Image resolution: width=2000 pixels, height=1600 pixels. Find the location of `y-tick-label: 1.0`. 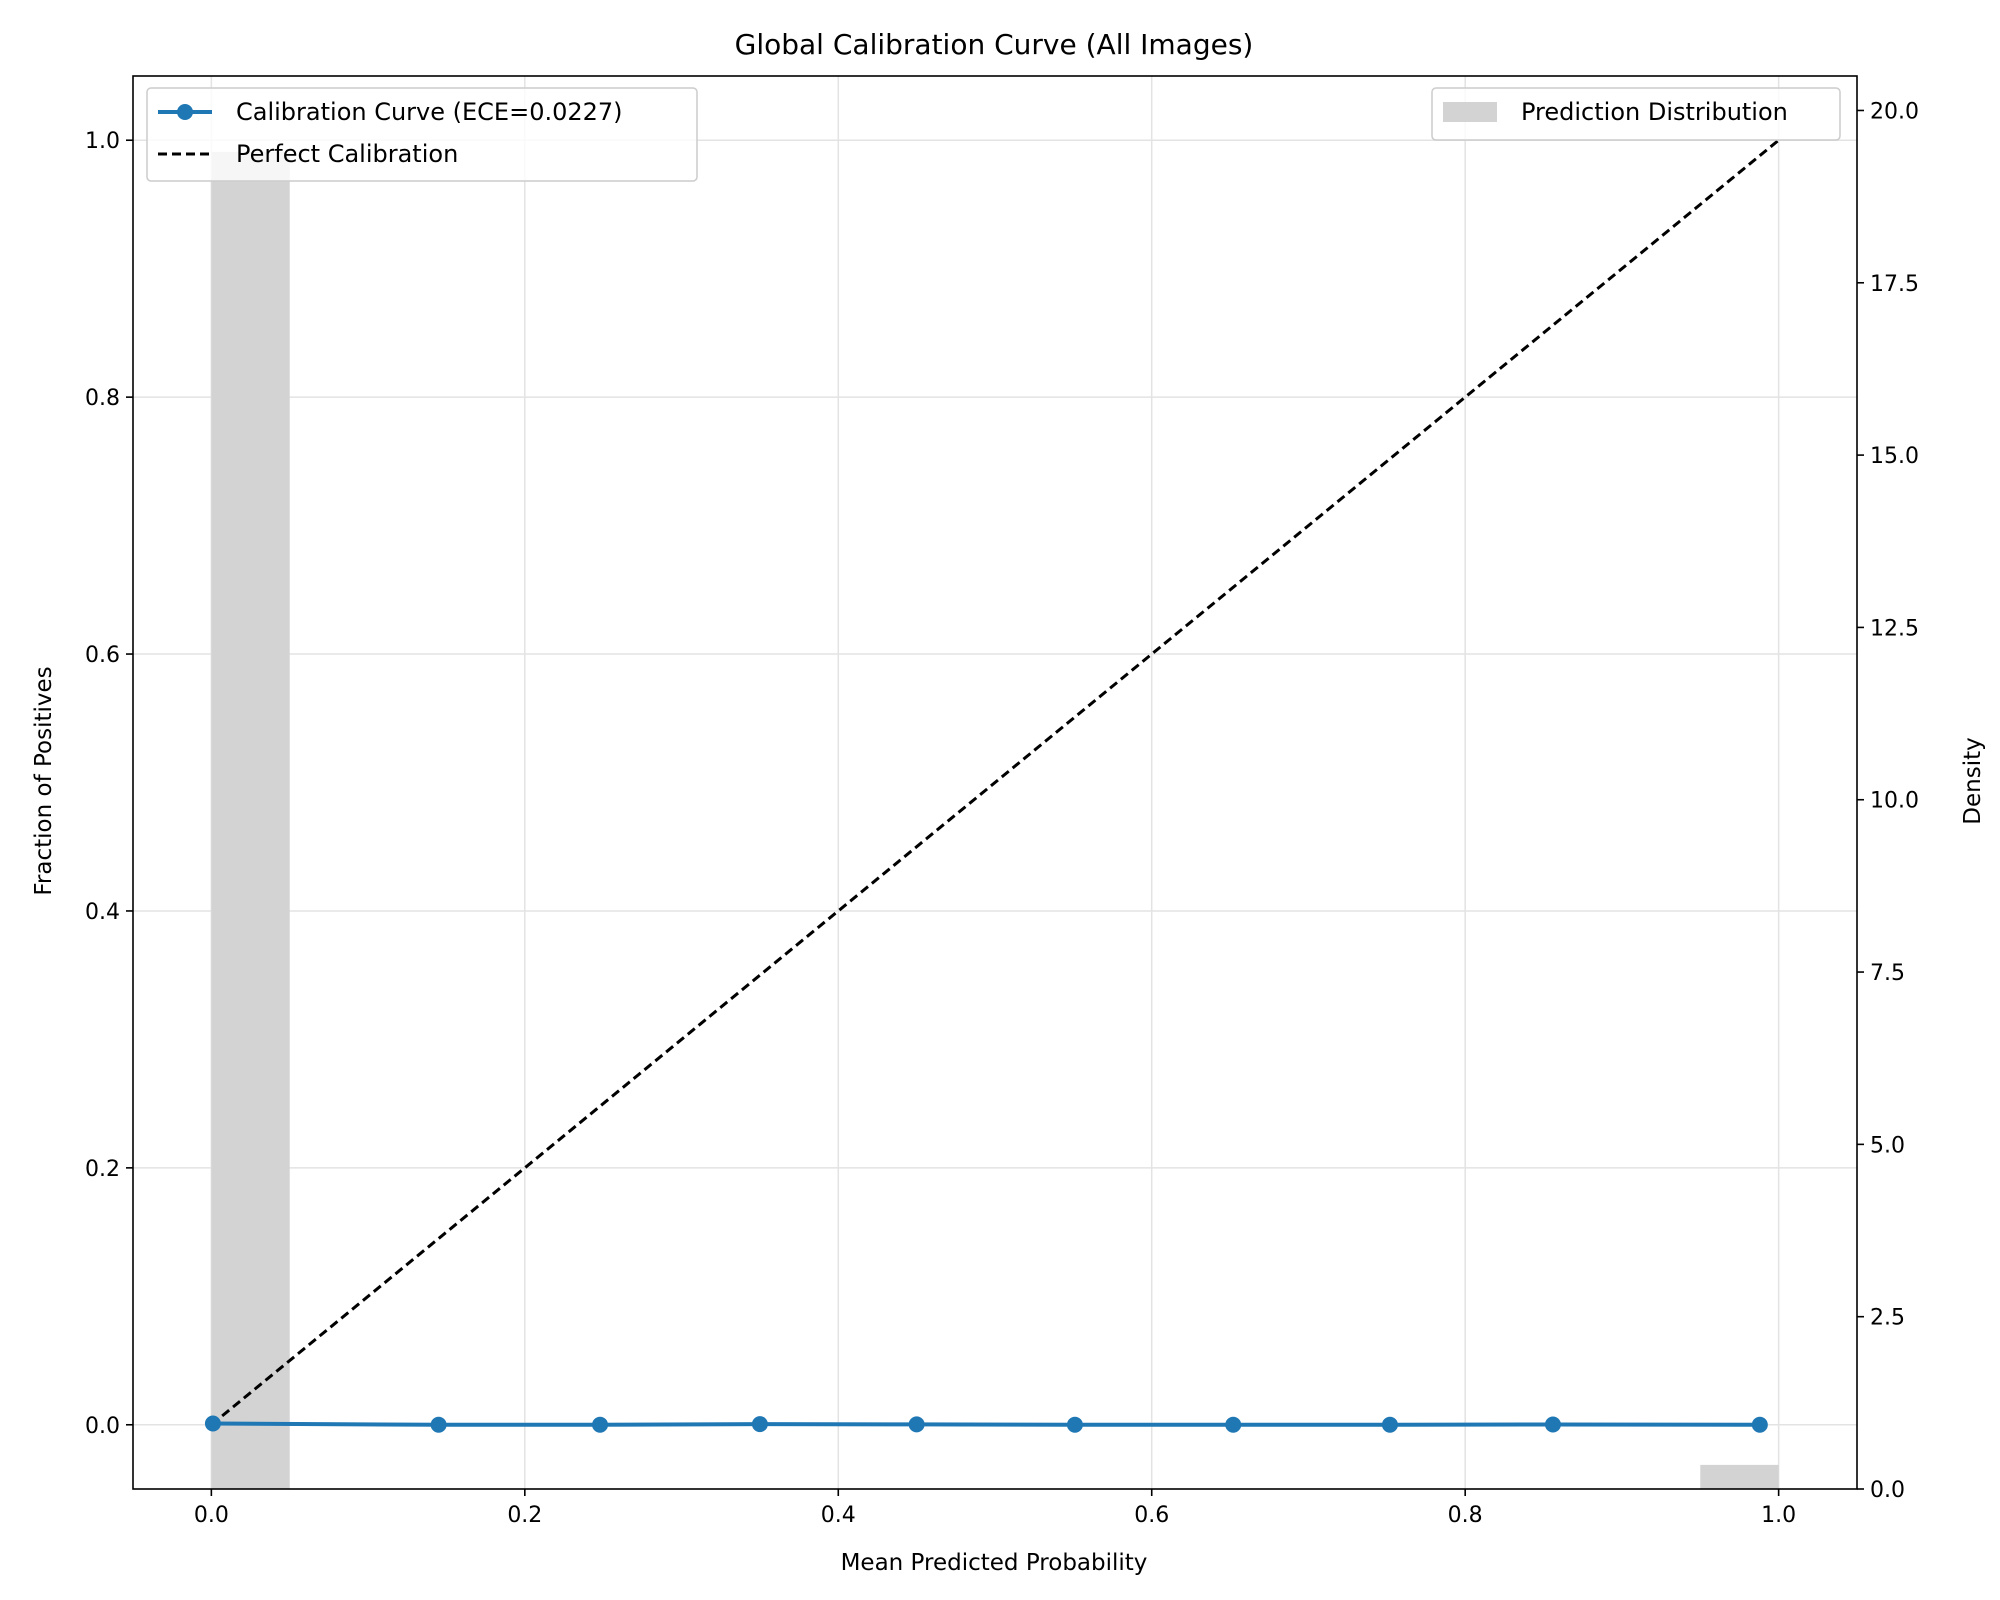

y-tick-label: 1.0 is located at coordinates (102, 141).